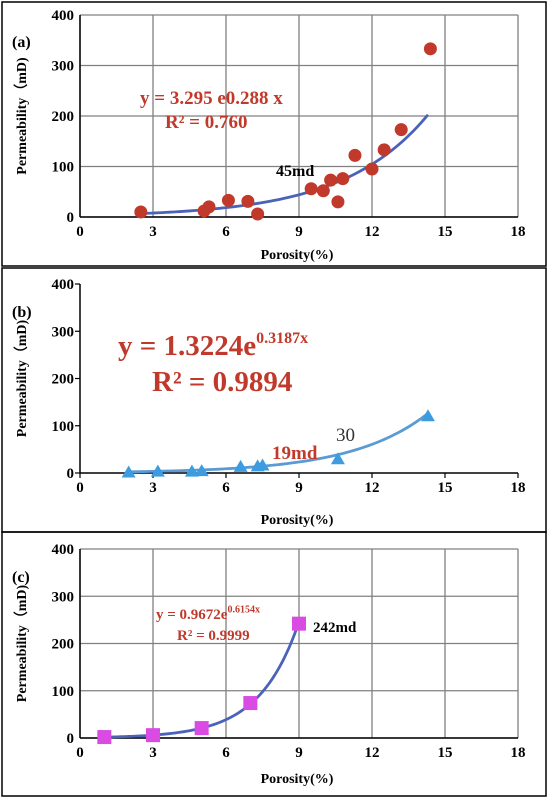  I want to click on r-squared: R² = 0.9999, so click(213, 636).